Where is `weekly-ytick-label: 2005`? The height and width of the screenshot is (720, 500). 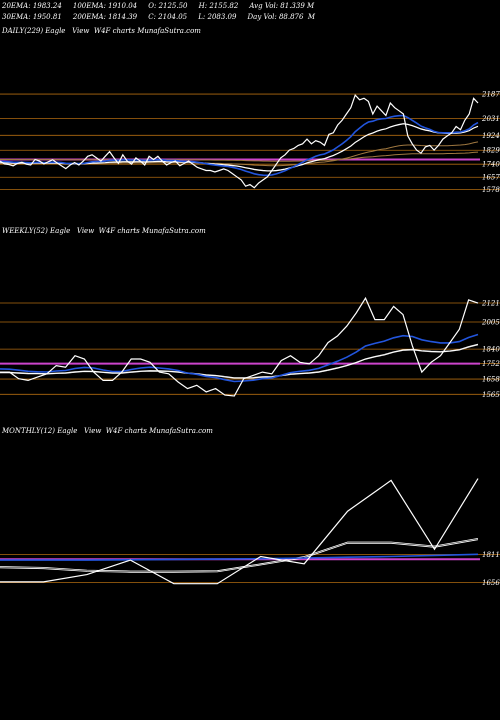
weekly-ytick-label: 2005 is located at coordinates (490, 323).